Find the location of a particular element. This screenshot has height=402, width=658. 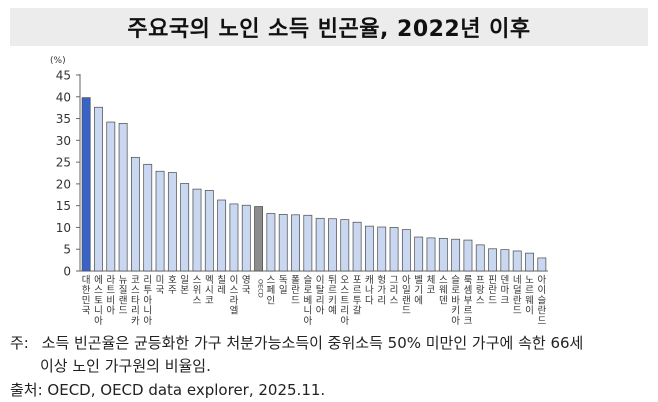

bar-그리스 is located at coordinates (394, 249).